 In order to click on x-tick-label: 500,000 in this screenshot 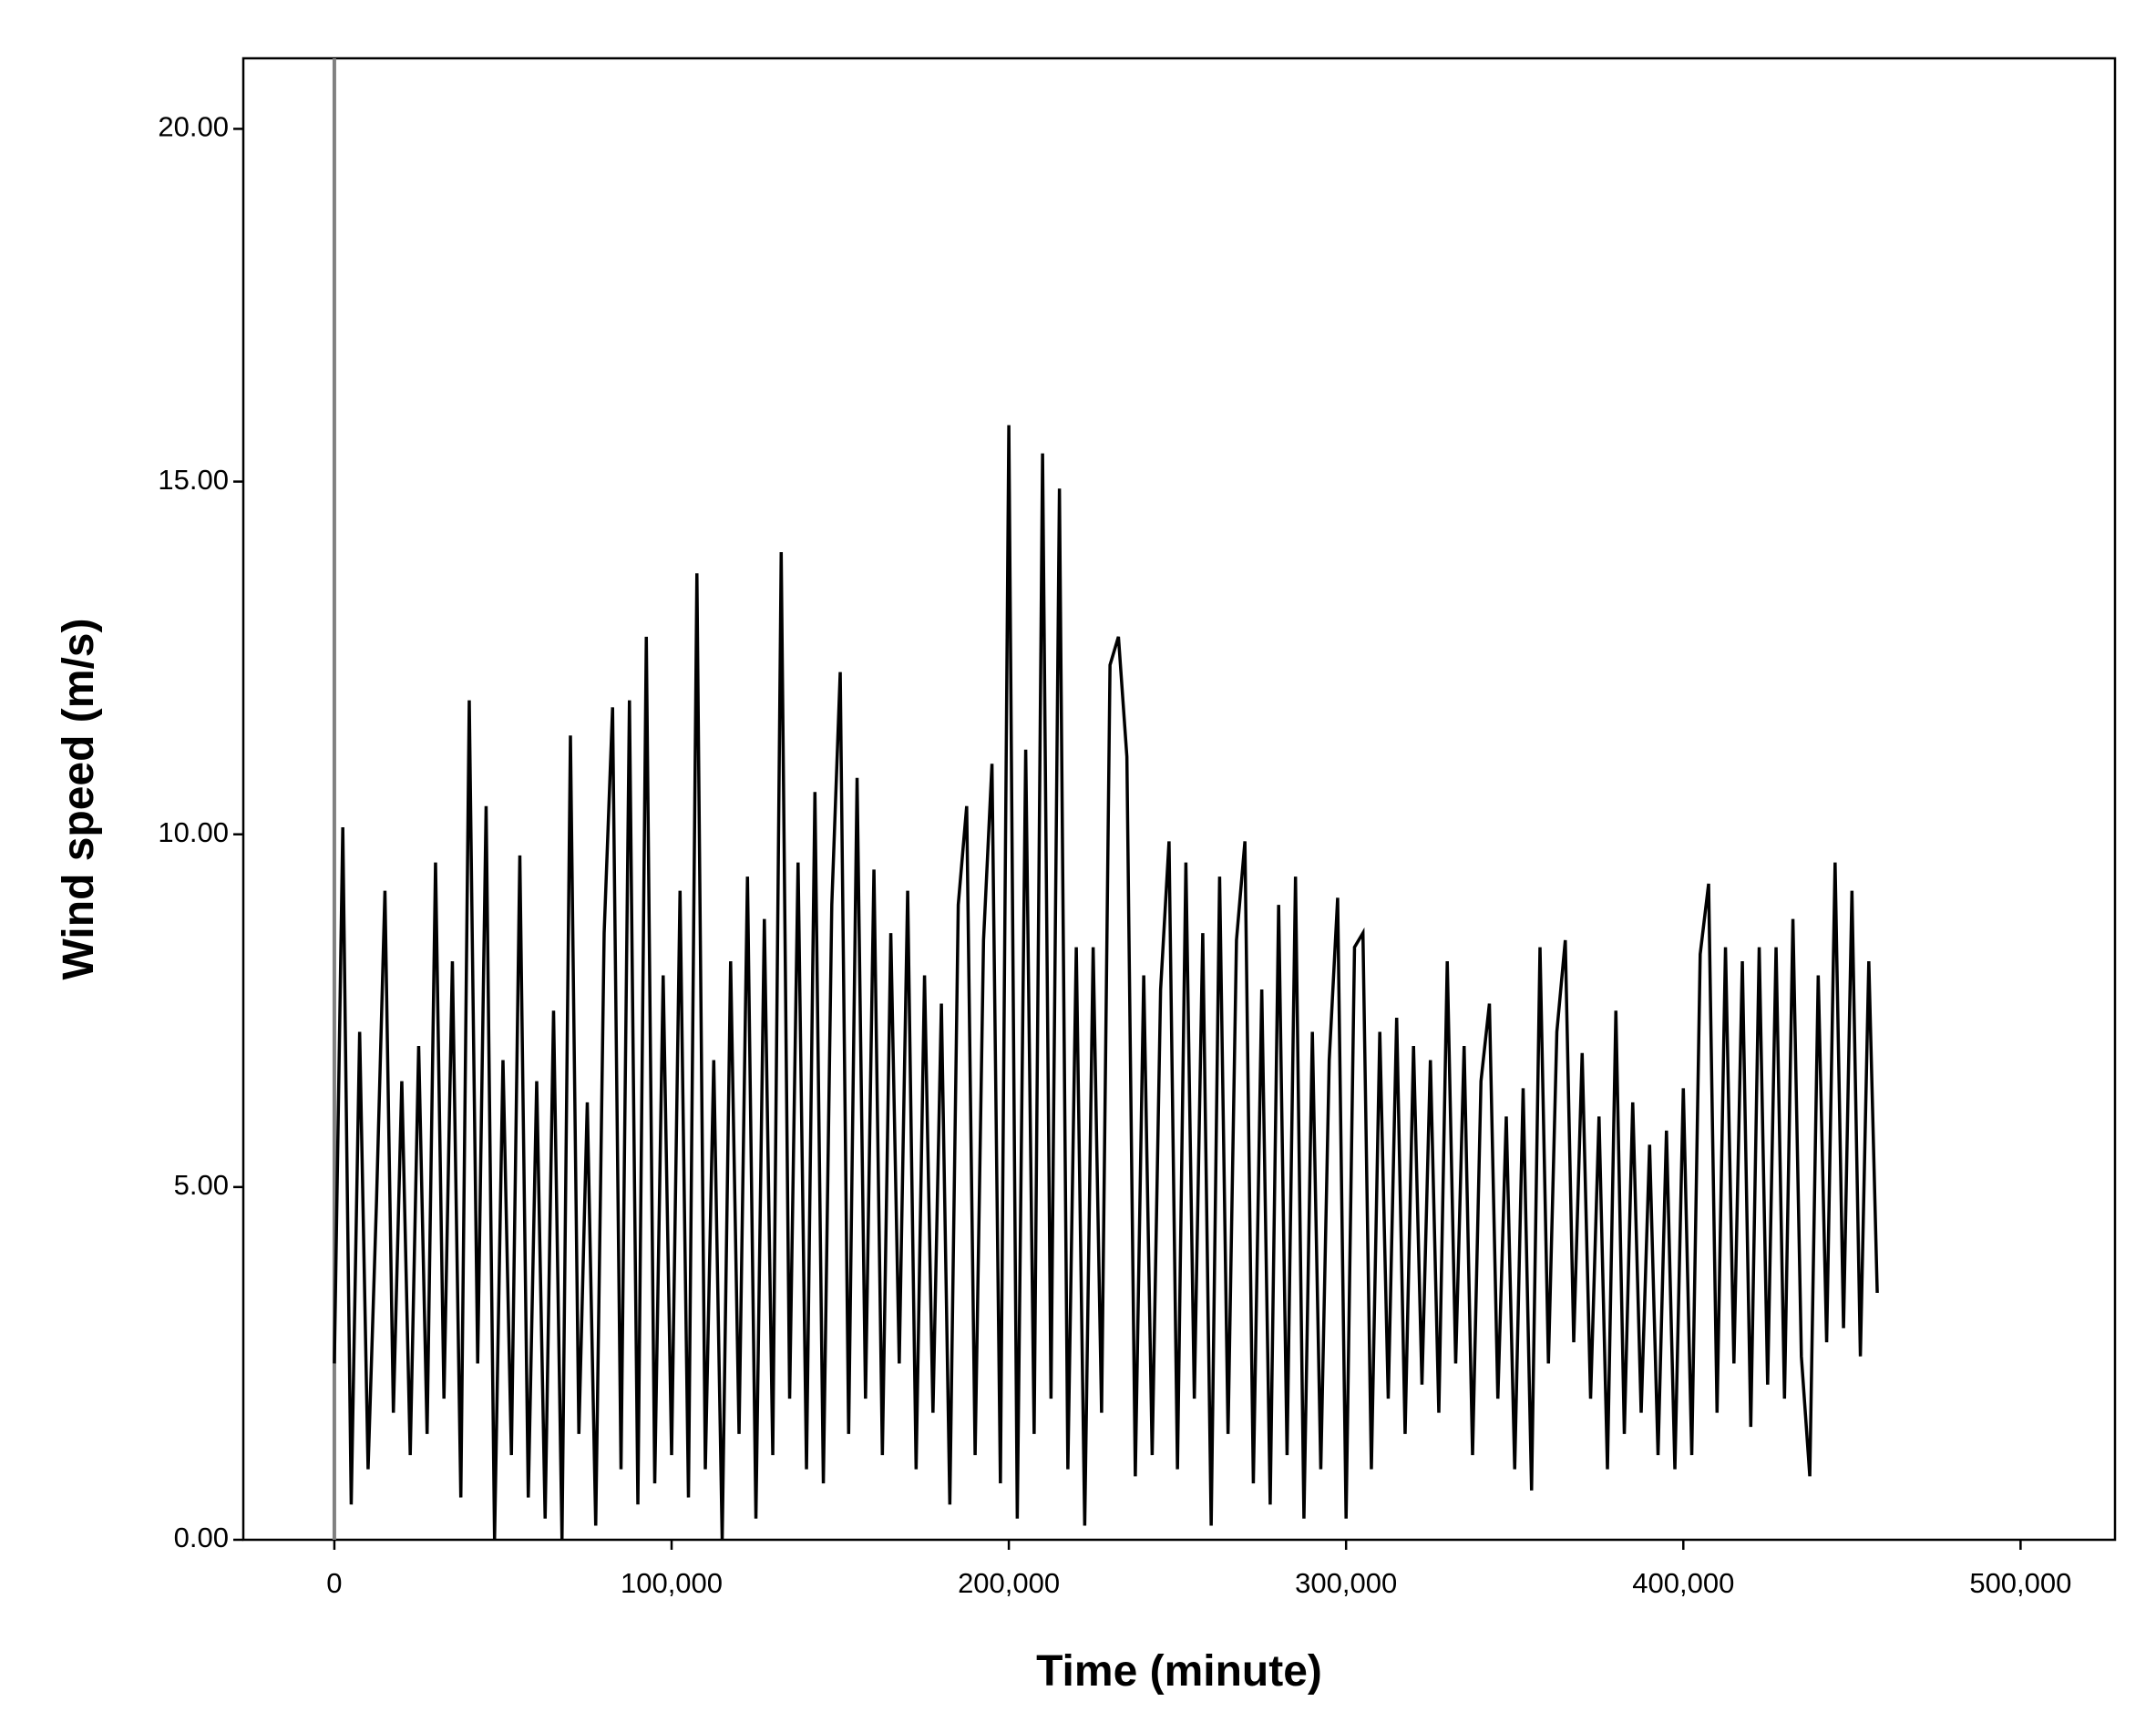, I will do `click(2020, 1583)`.